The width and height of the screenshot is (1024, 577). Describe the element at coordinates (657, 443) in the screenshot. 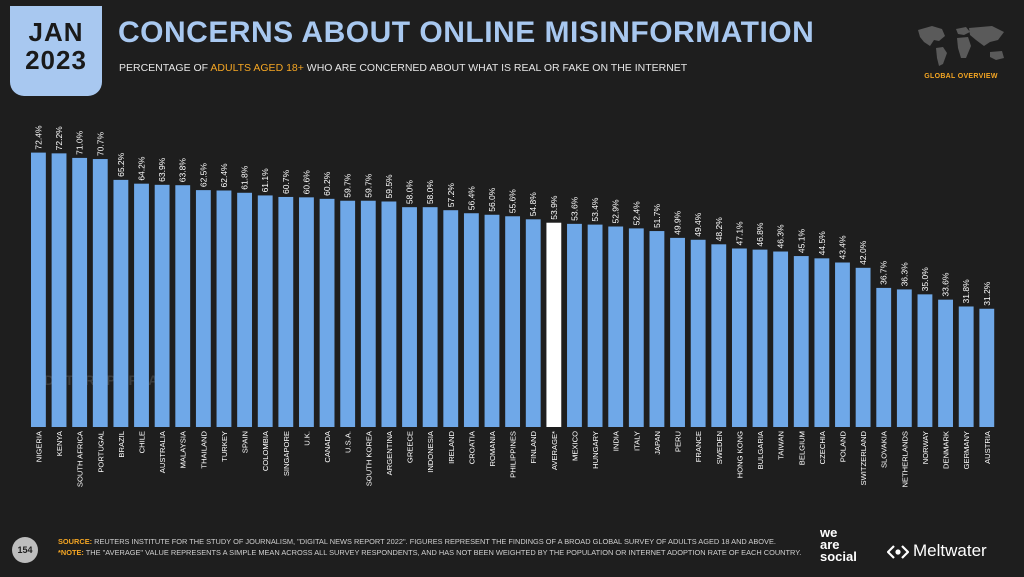

I see `category-label-30: JAPAN` at that location.